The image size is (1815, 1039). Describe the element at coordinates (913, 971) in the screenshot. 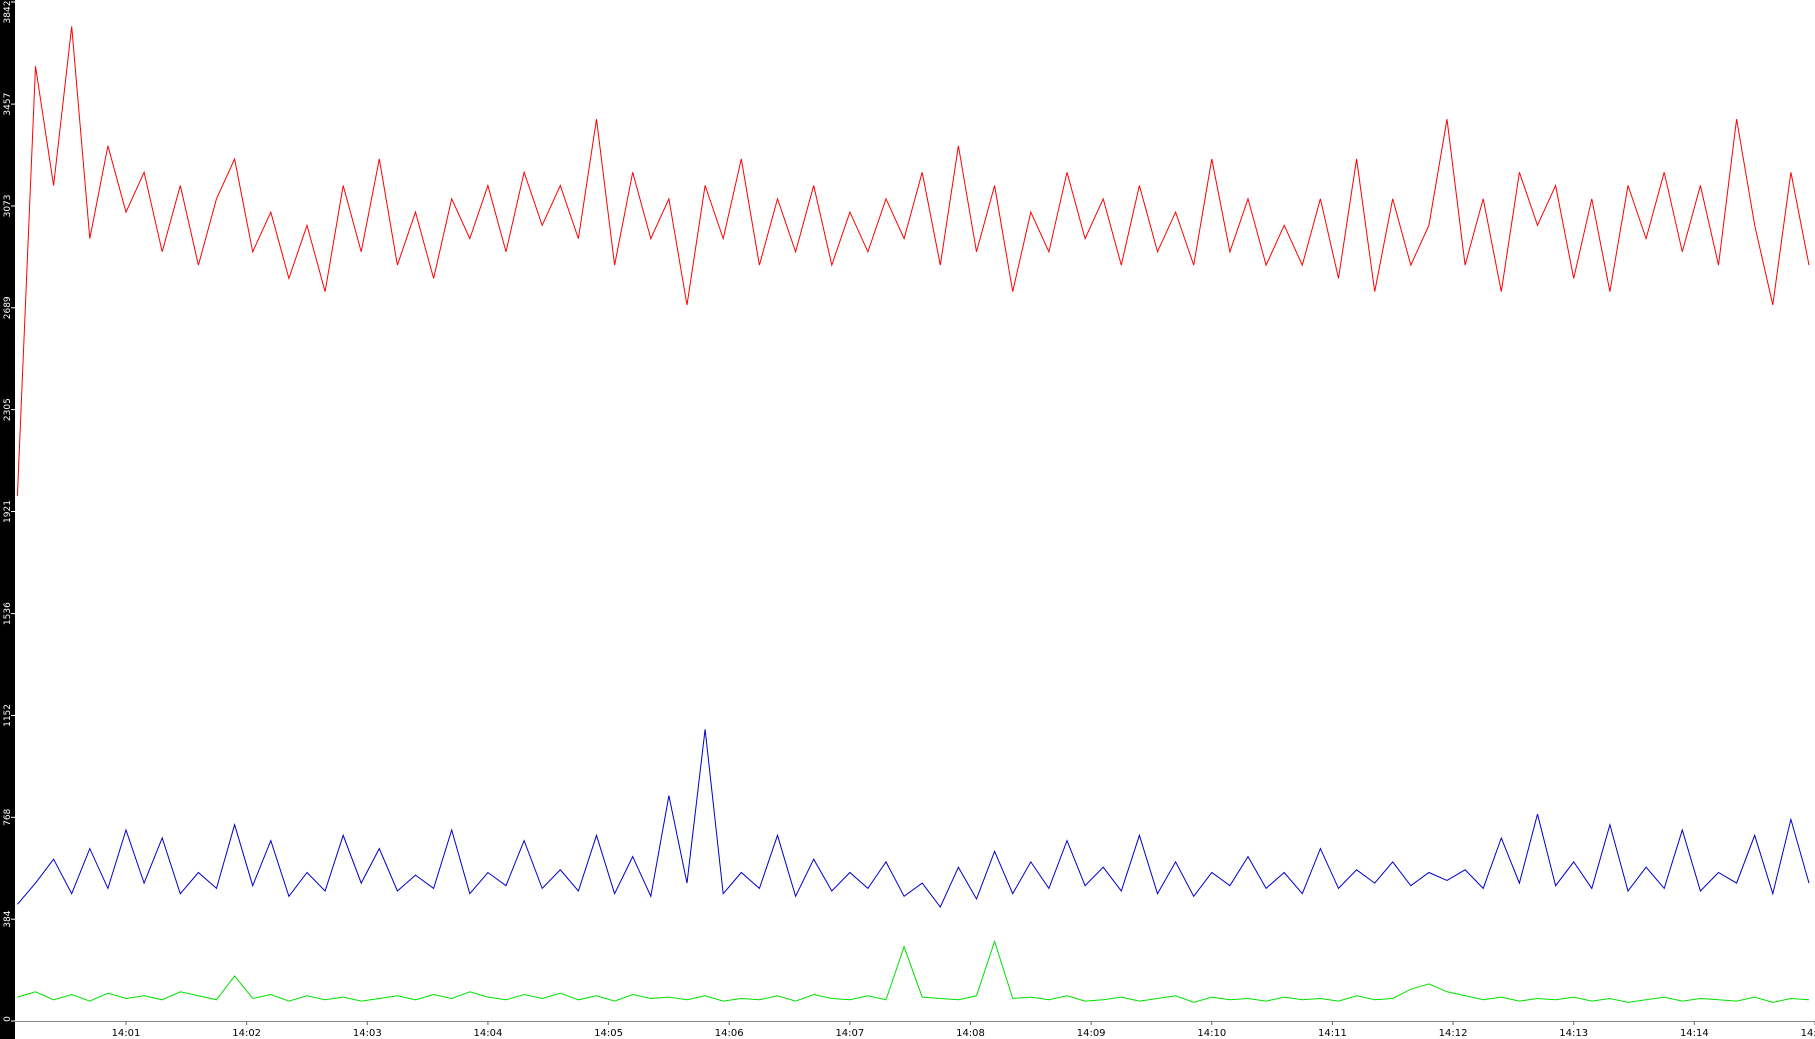

I see `series-line` at that location.